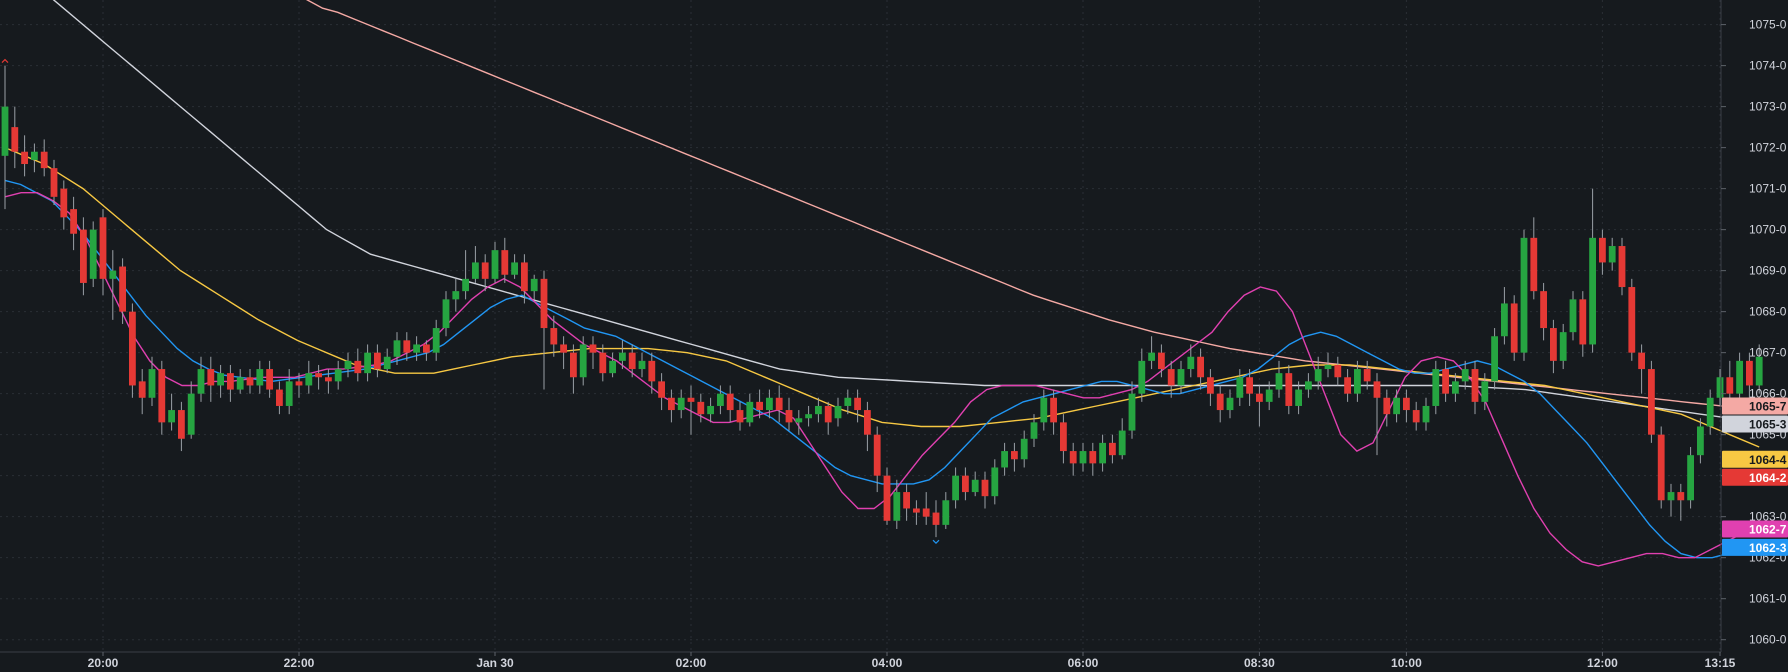 Image resolution: width=1788 pixels, height=672 pixels. What do you see at coordinates (299, 663) in the screenshot?
I see `time-tick-label: 22:00` at bounding box center [299, 663].